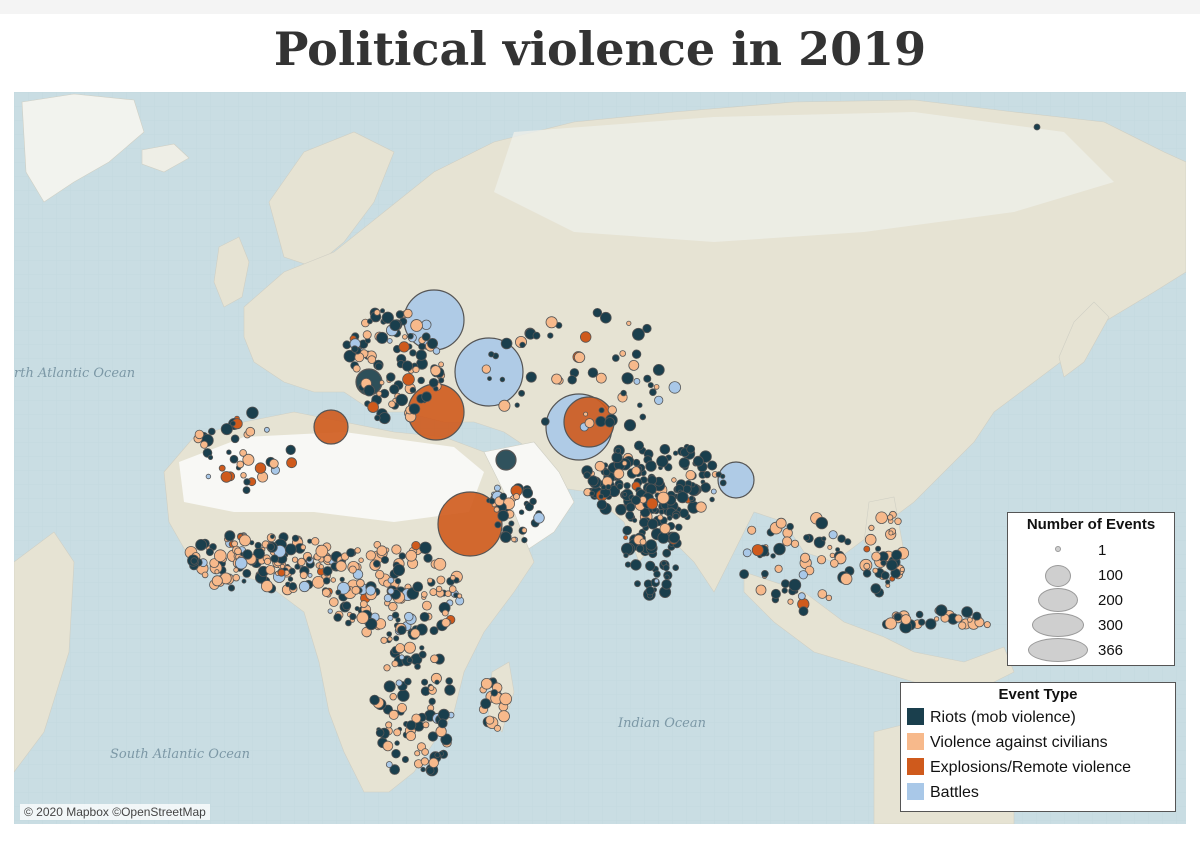  Describe the element at coordinates (943, 795) in the screenshot. I see `legend-item-battles: Battles` at that location.